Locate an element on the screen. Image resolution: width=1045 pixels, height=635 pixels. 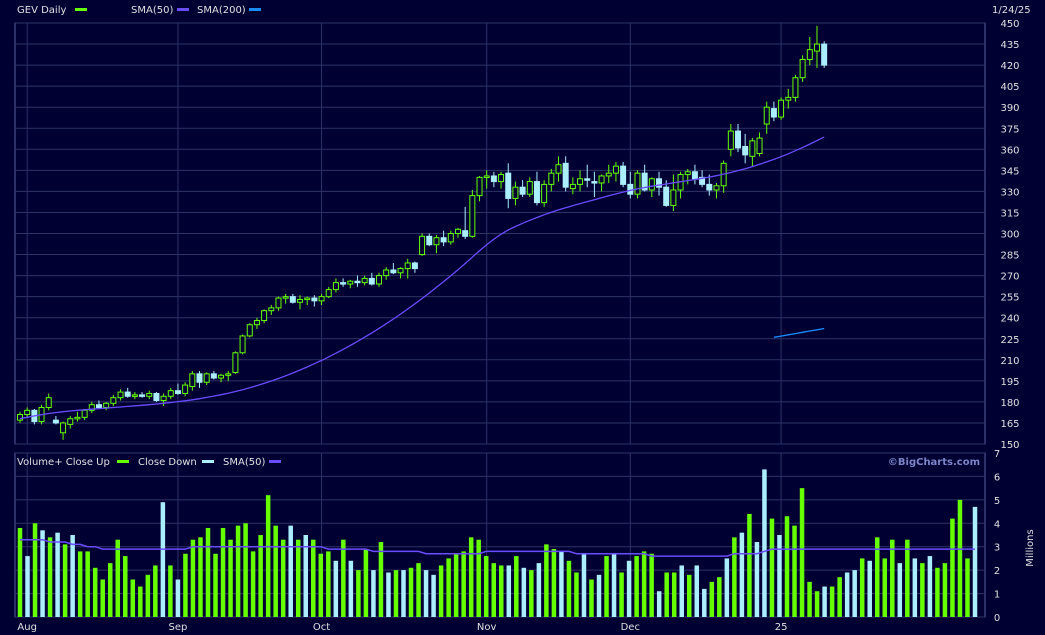
price-tick-label: 375 is located at coordinates (1009, 129).